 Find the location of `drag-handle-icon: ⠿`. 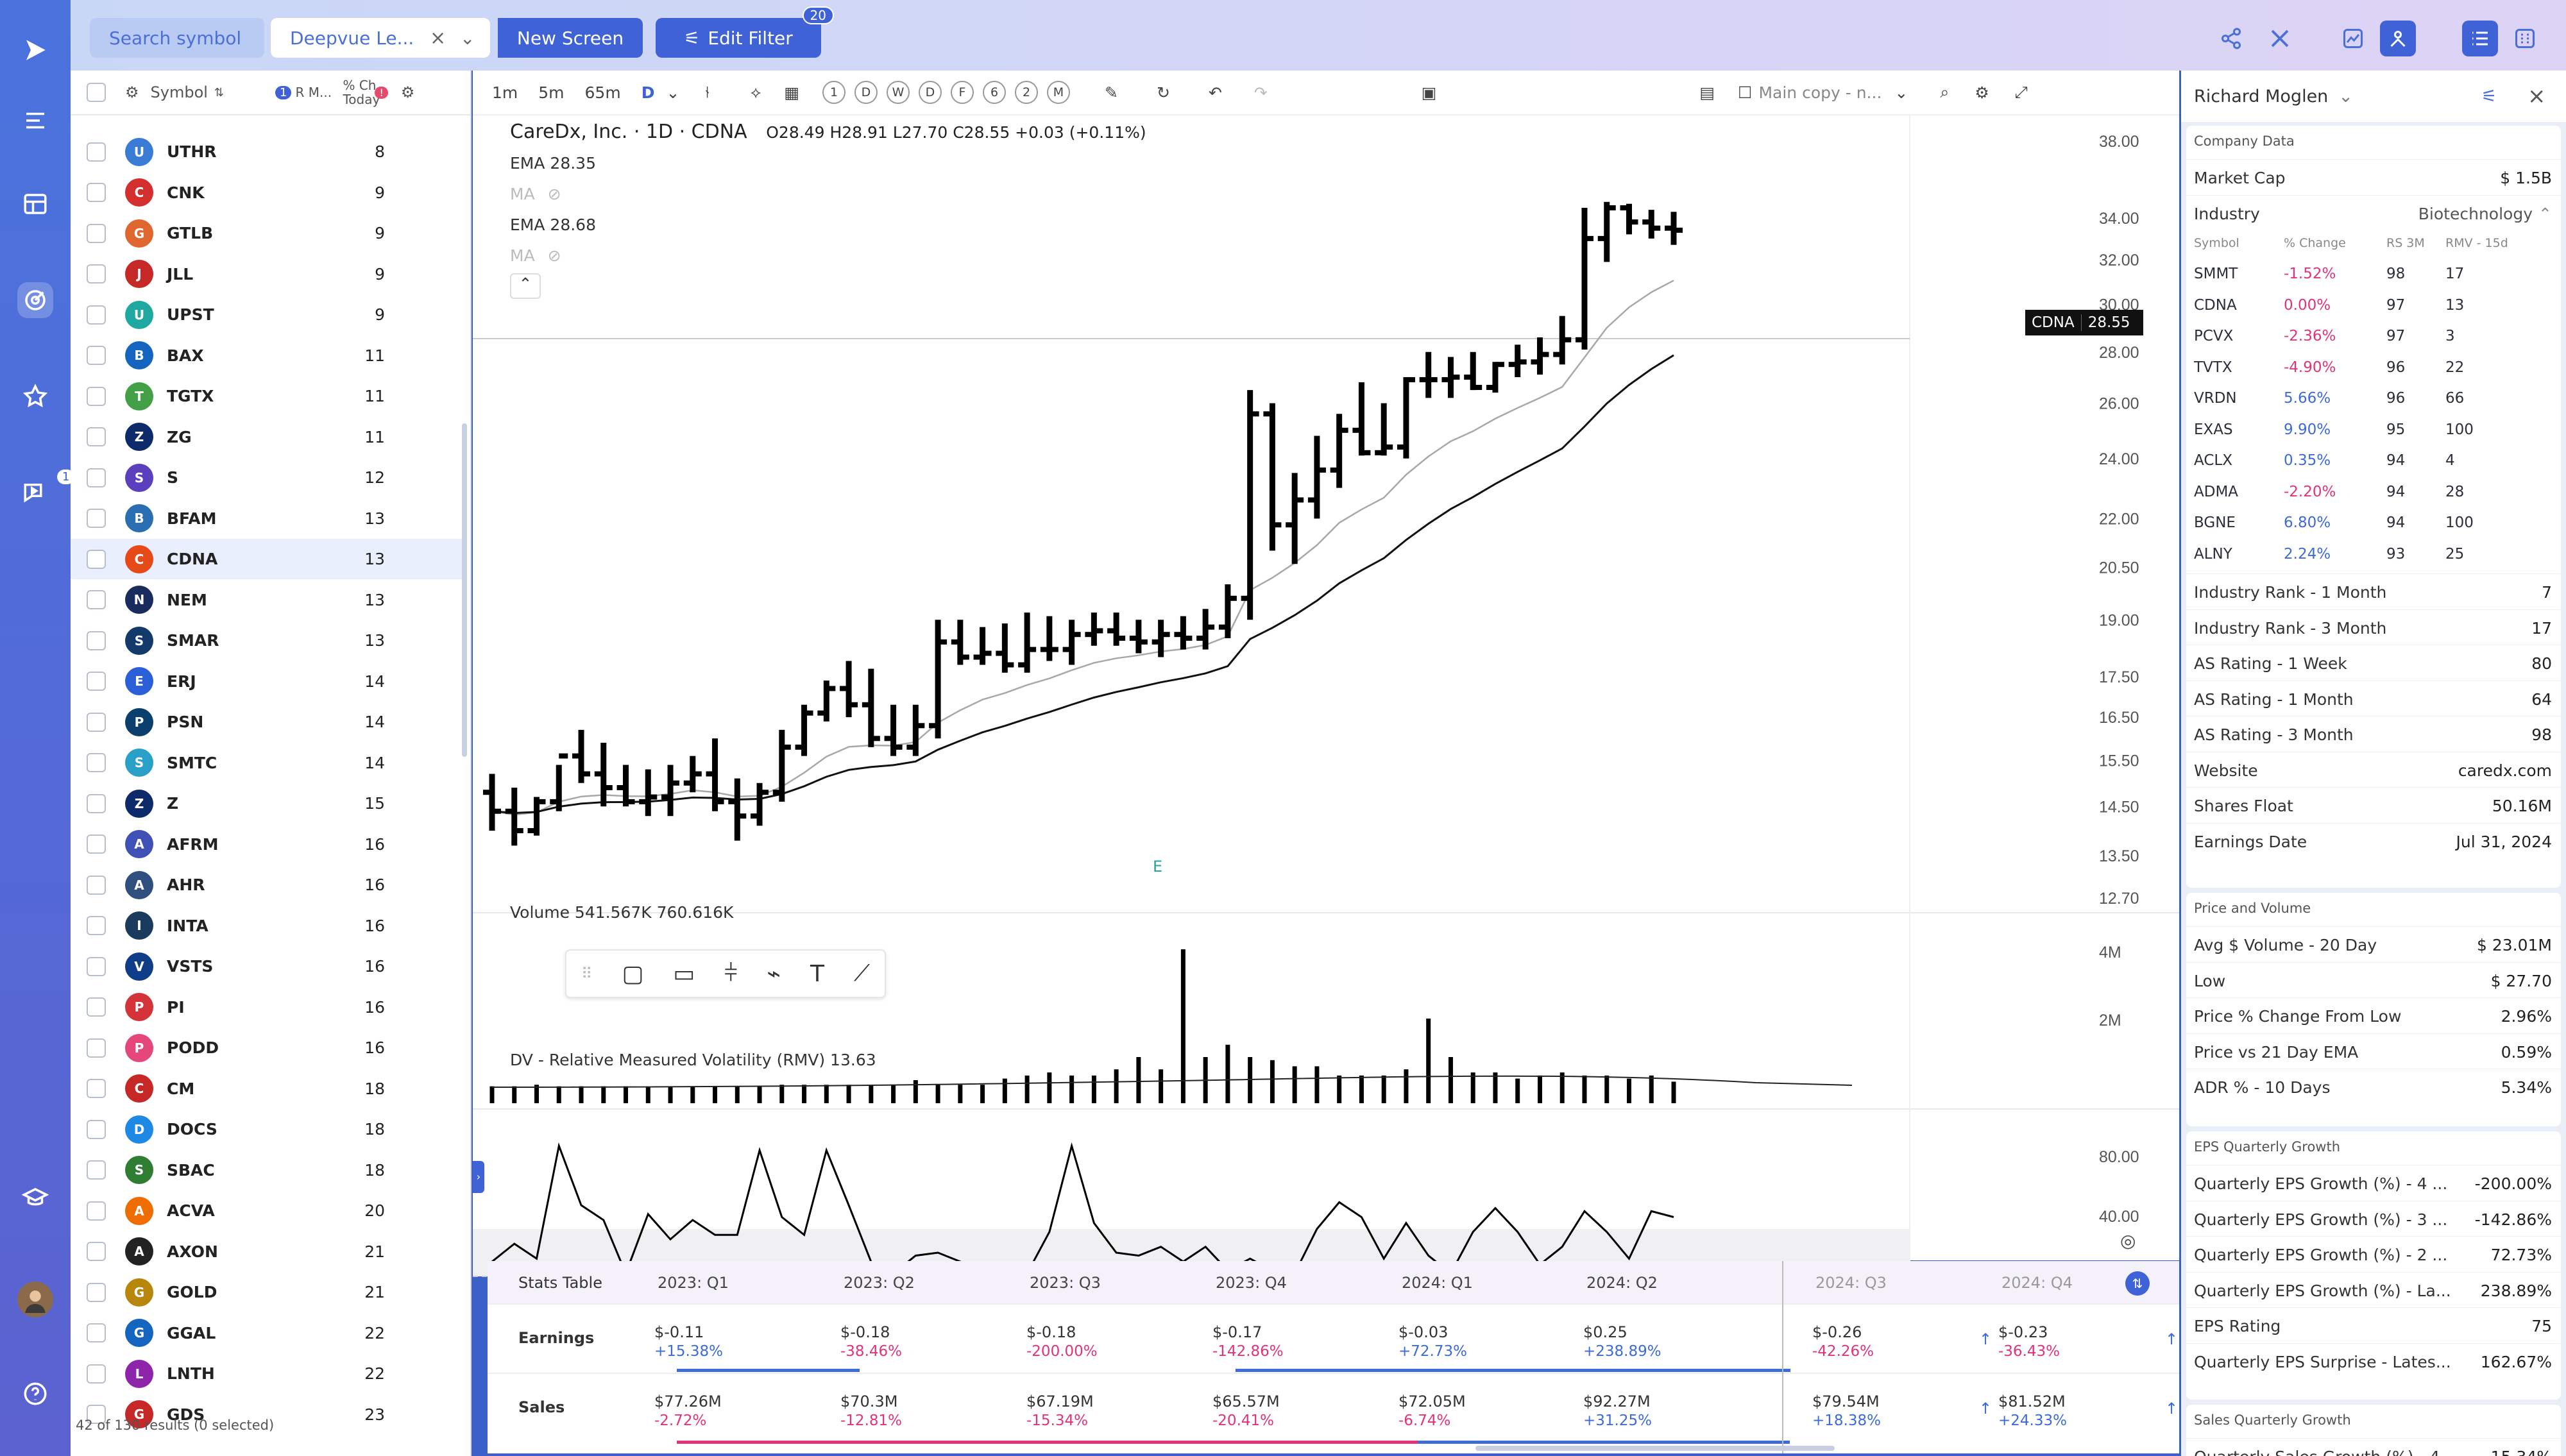

drag-handle-icon: ⠿ is located at coordinates (587, 974).